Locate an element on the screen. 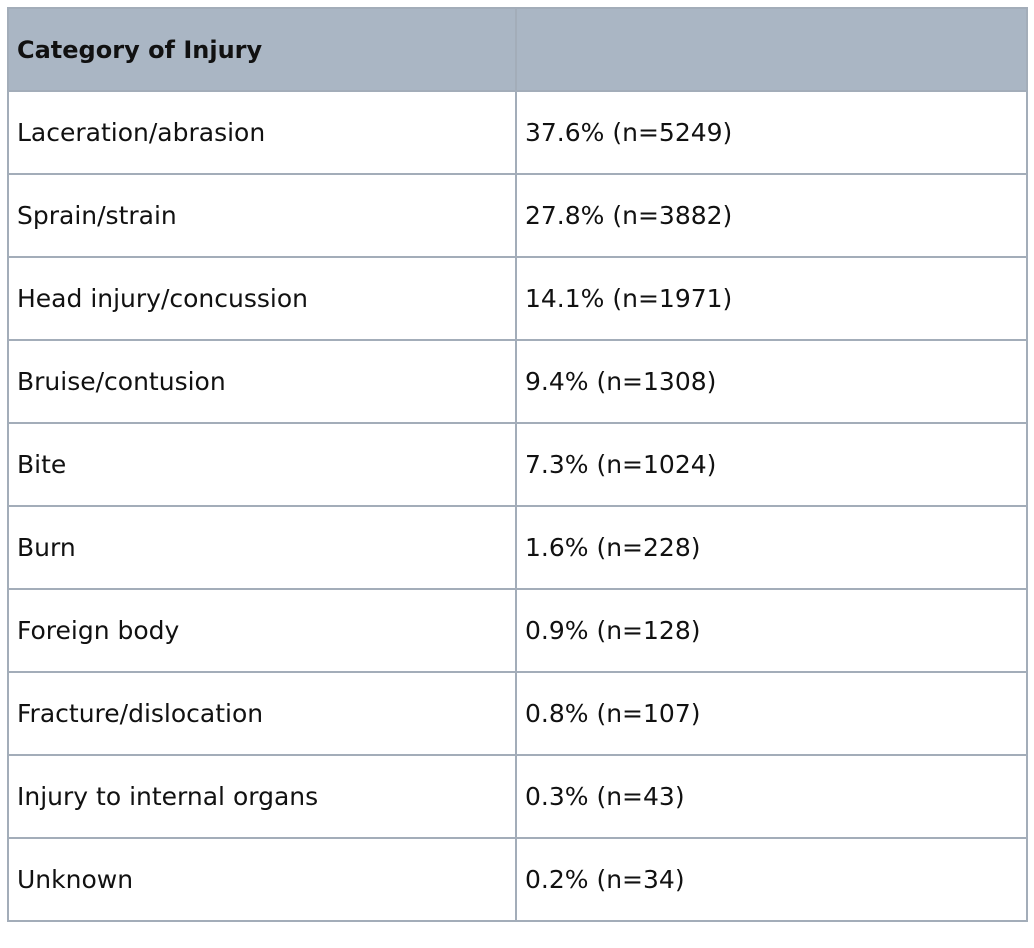 The width and height of the screenshot is (1034, 948). header-category-of-injury: Category of Injury is located at coordinates (262, 49).